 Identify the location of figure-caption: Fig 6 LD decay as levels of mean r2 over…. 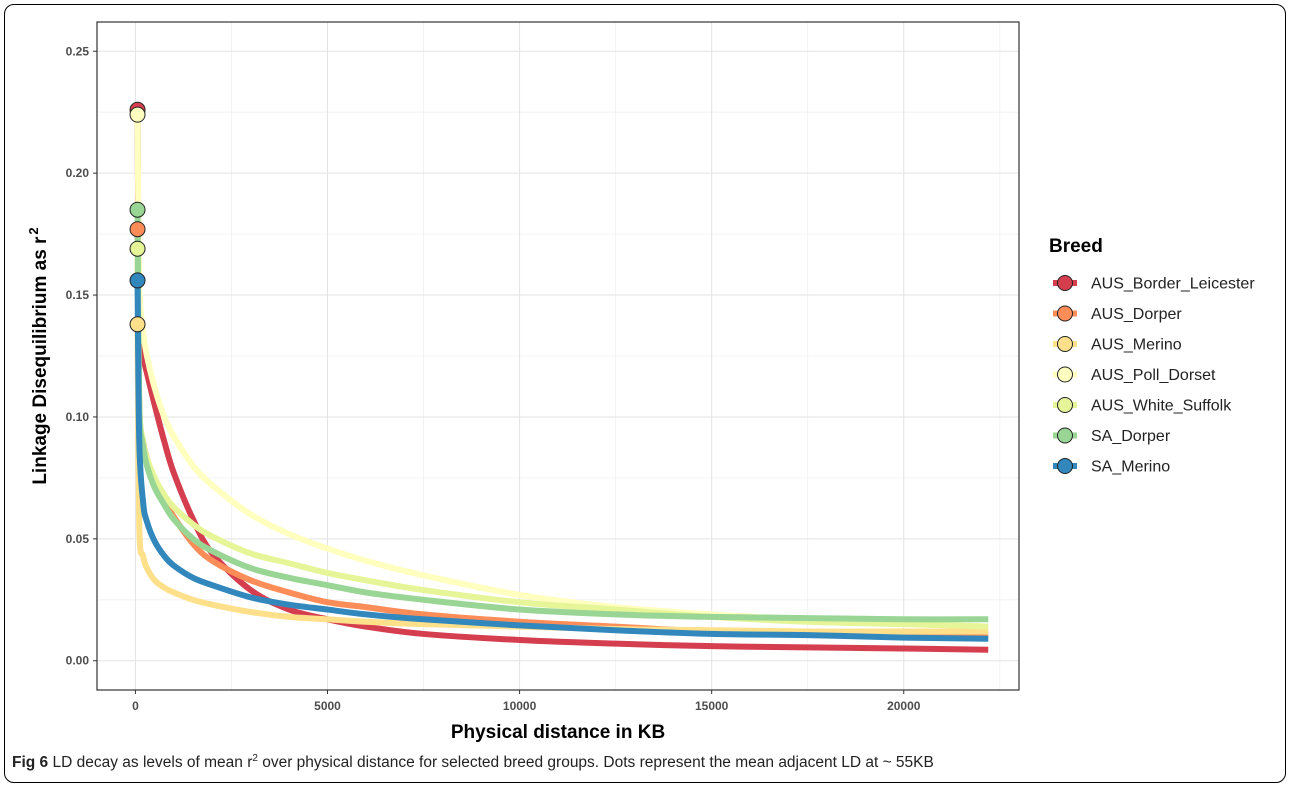
(473, 762).